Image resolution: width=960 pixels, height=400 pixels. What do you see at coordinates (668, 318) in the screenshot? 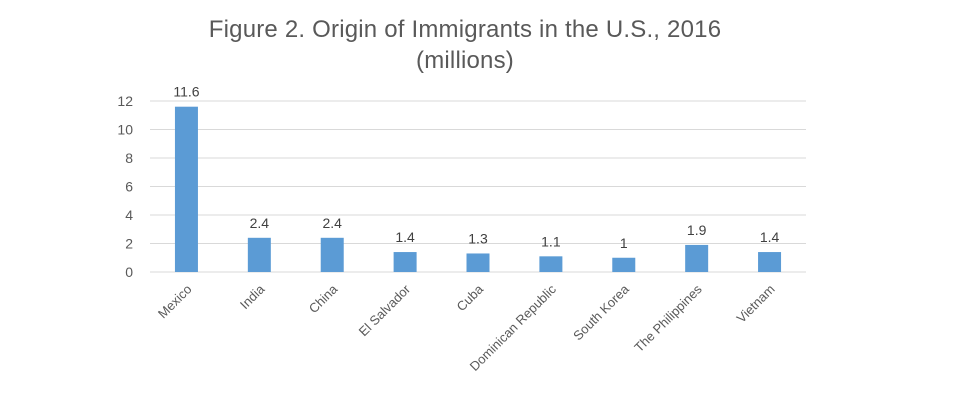
I see `x-tick-label: The Philippines` at bounding box center [668, 318].